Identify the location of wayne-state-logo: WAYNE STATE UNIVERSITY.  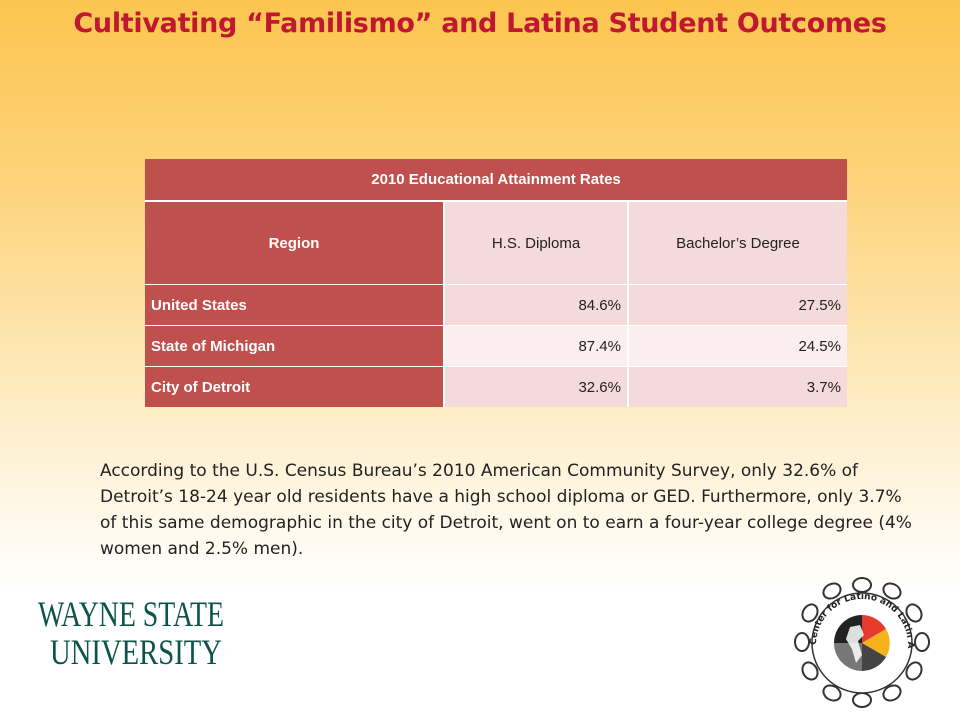
(131, 633).